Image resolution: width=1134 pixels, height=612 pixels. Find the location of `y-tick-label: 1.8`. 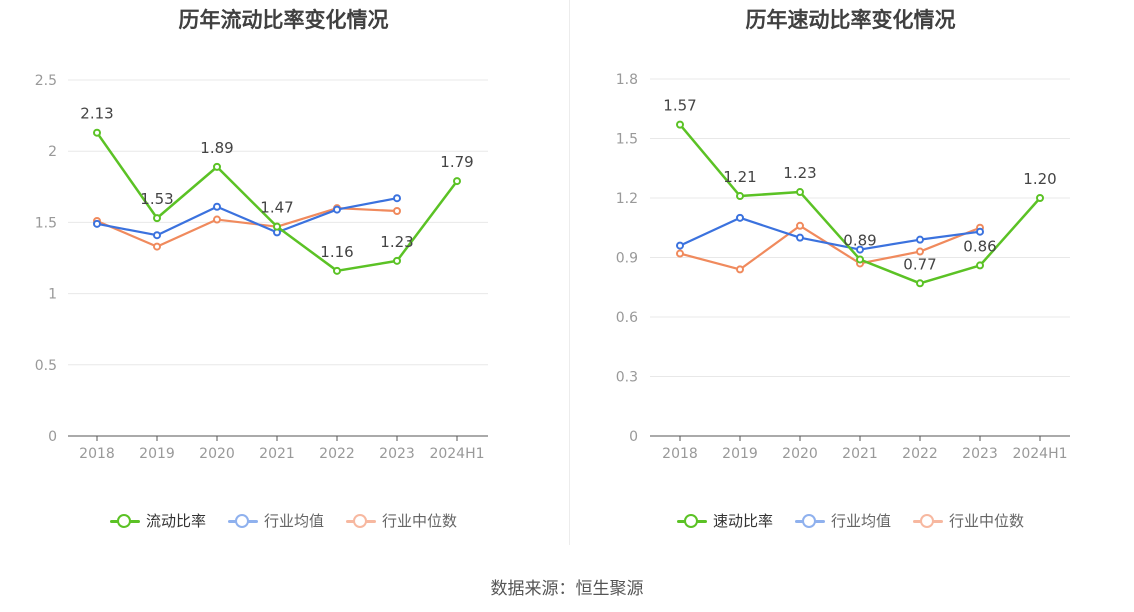

y-tick-label: 1.8 is located at coordinates (627, 80).